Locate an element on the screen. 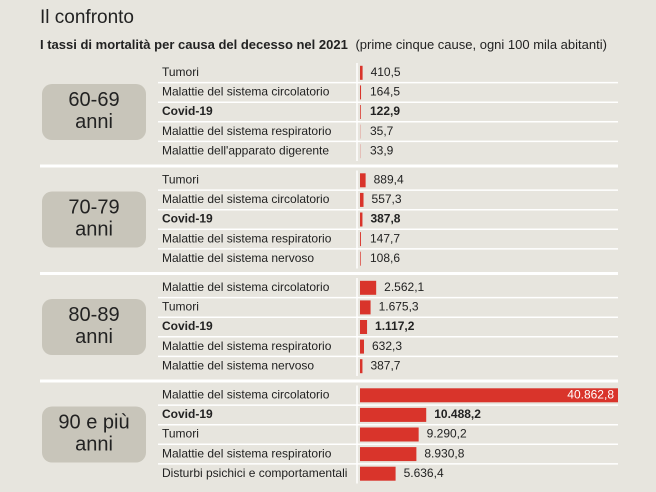  value-label: 33,9 is located at coordinates (382, 150).